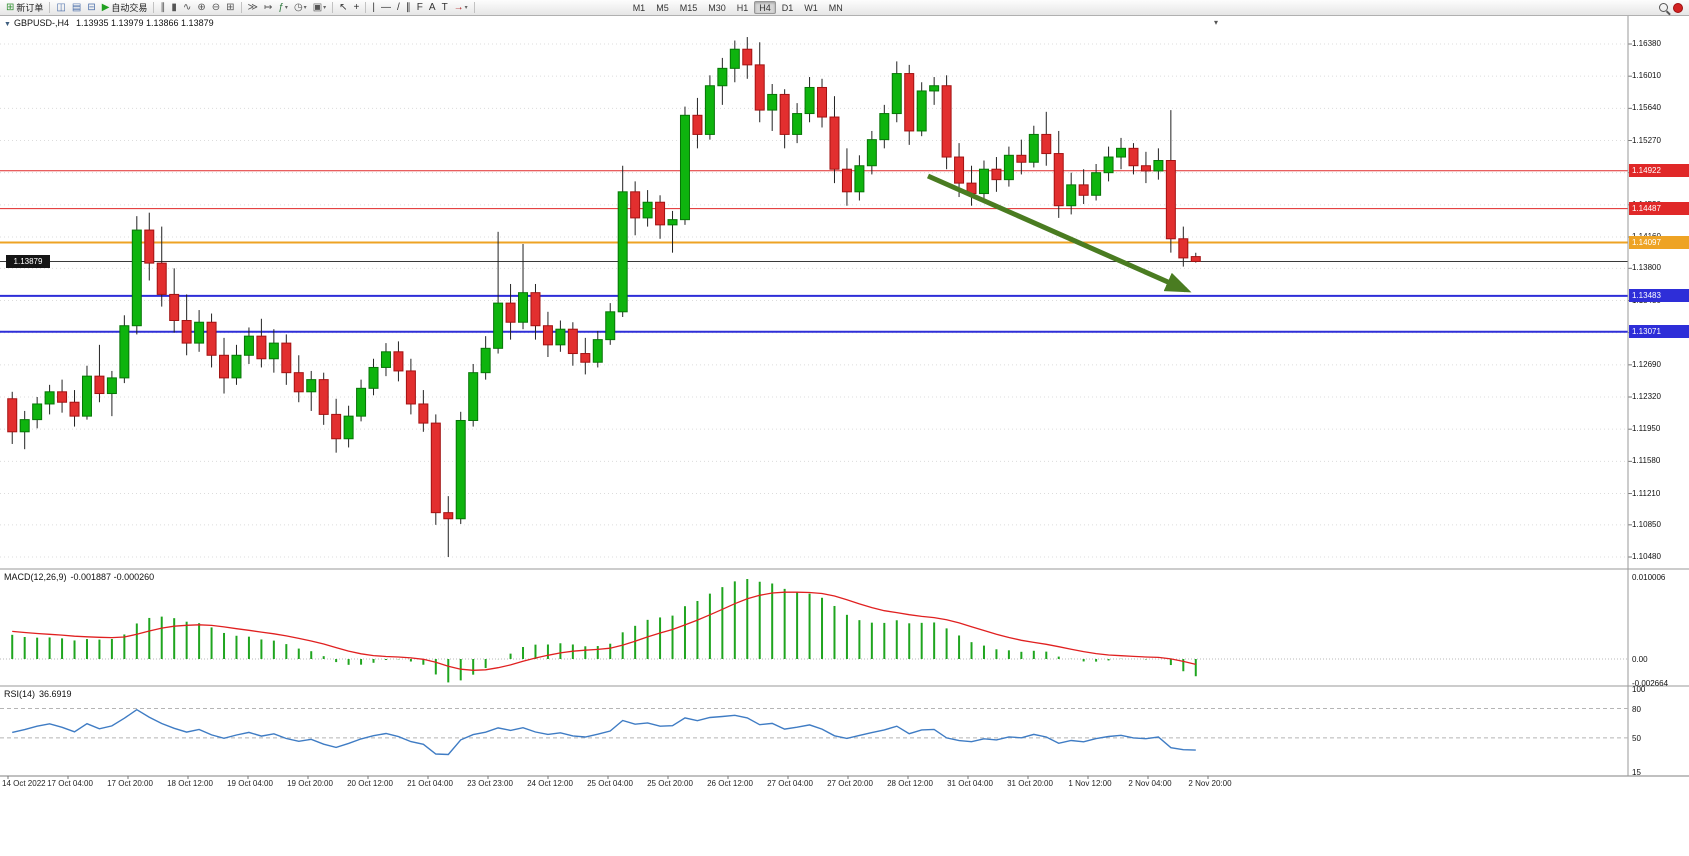 The image size is (1689, 856). Describe the element at coordinates (76, 7) in the screenshot. I see `market-watch-icon: ▤` at that location.